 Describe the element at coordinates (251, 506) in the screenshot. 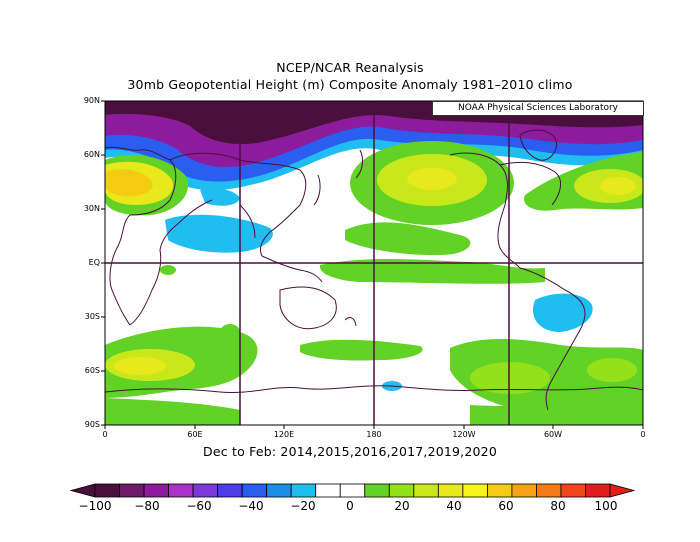

I see `colorbar-label: −40` at that location.